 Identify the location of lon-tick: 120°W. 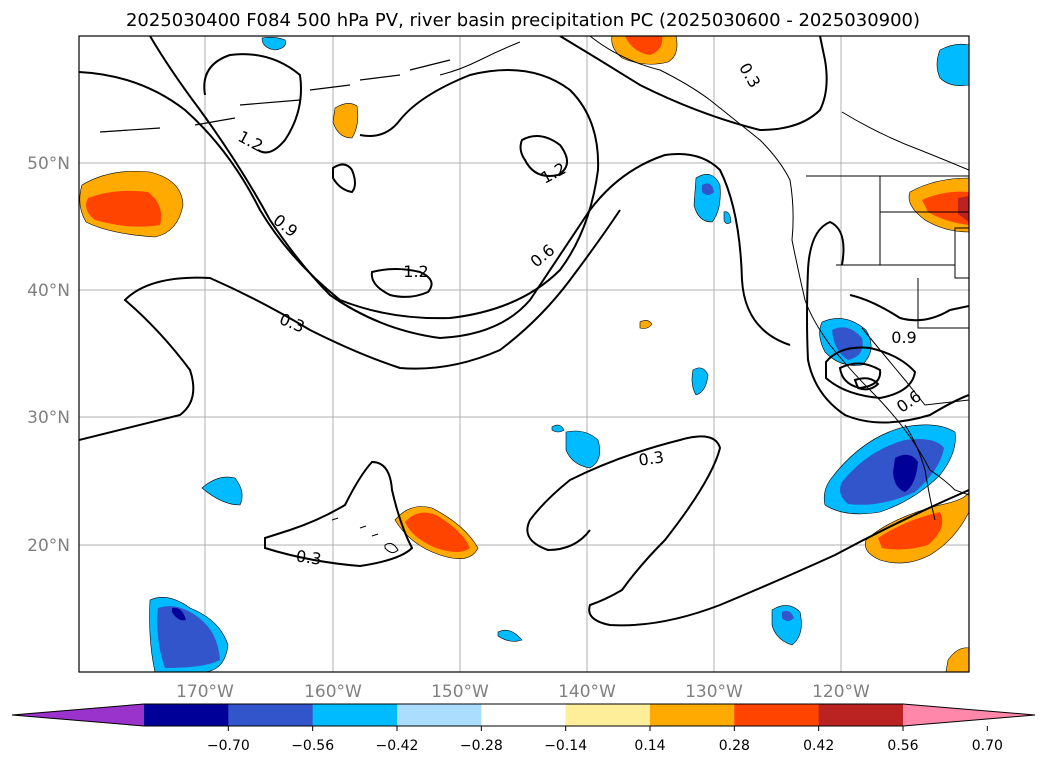
(841, 692).